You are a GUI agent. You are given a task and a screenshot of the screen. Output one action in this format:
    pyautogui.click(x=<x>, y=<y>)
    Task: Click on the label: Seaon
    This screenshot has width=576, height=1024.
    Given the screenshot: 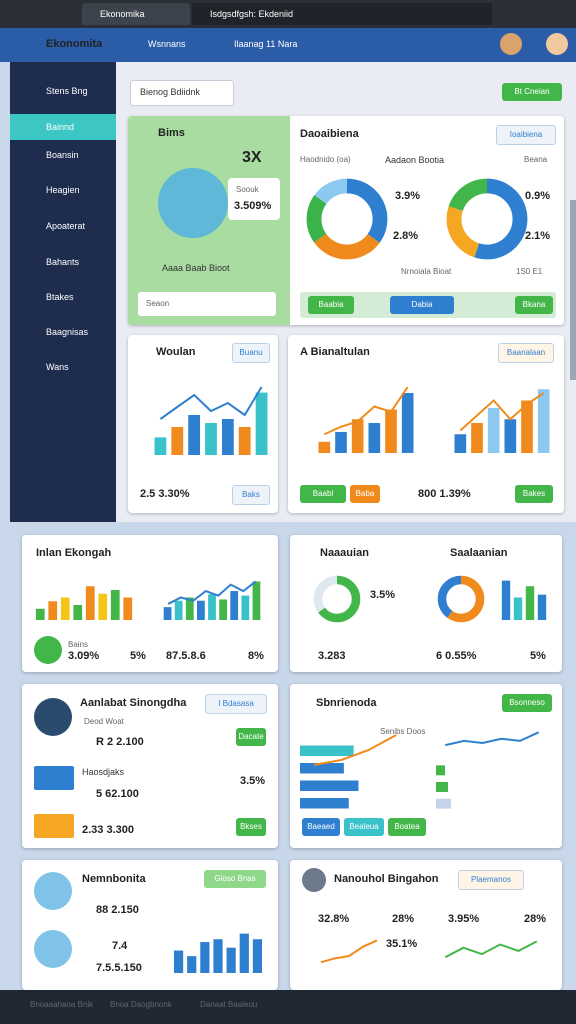 What is the action you would take?
    pyautogui.click(x=158, y=303)
    